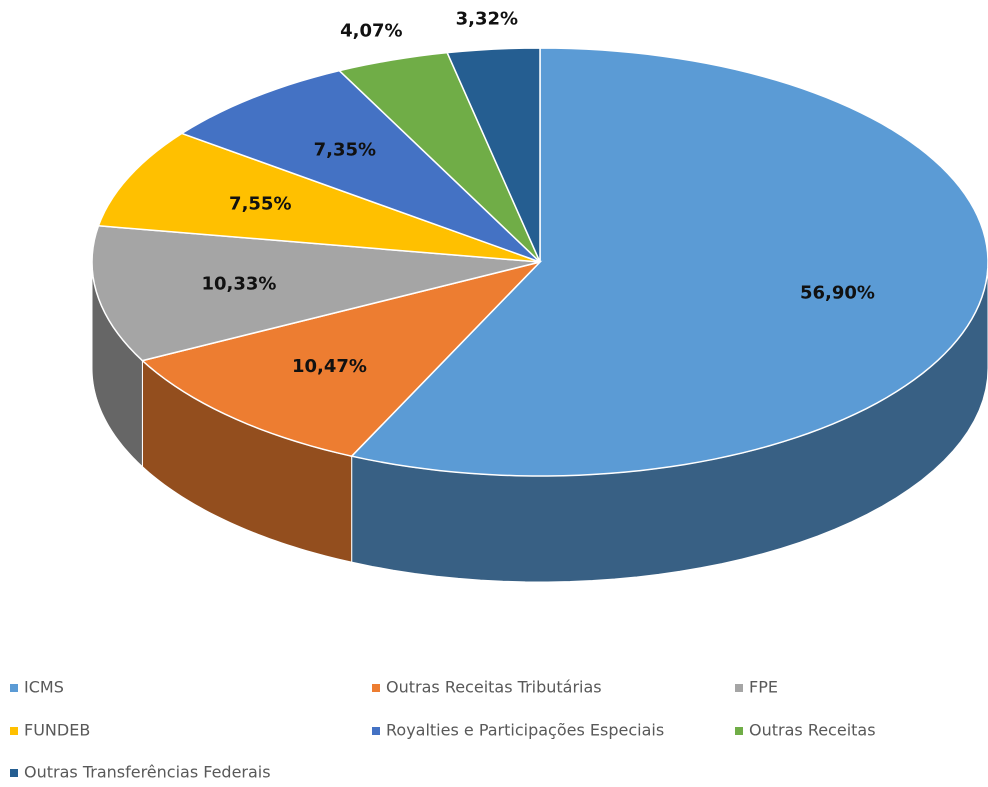 This screenshot has height=787, width=988. Describe the element at coordinates (345, 149) in the screenshot. I see `data-label: 7,35%` at that location.